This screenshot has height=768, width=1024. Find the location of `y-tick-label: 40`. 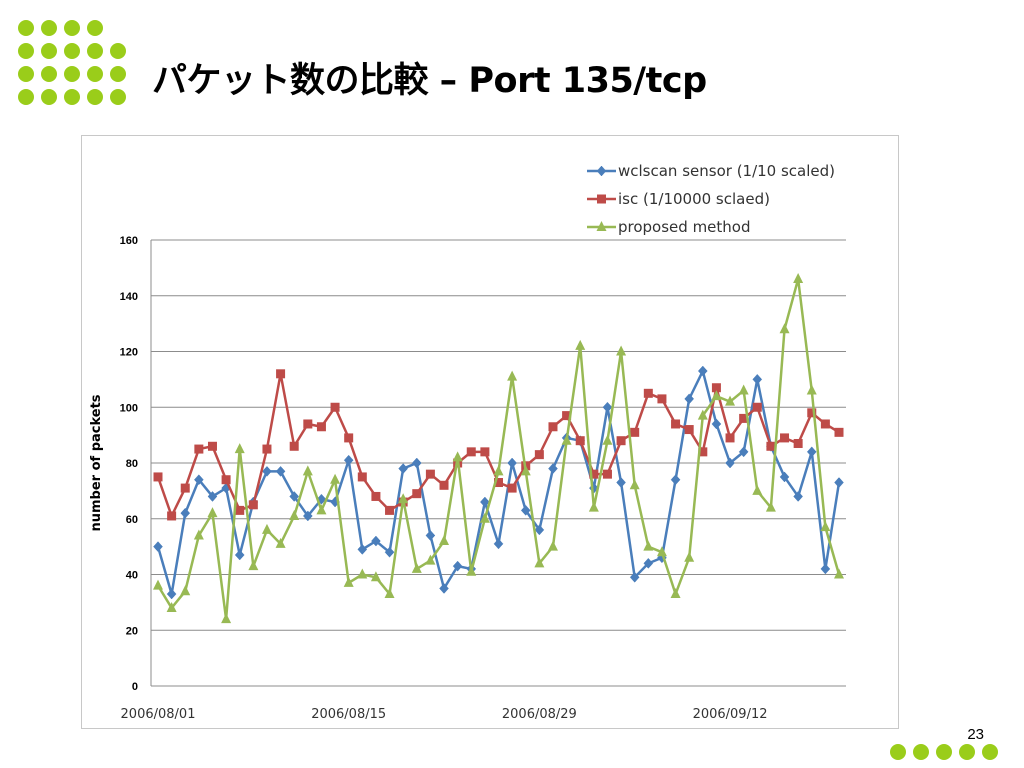

y-tick-label: 40 is located at coordinates (132, 576).